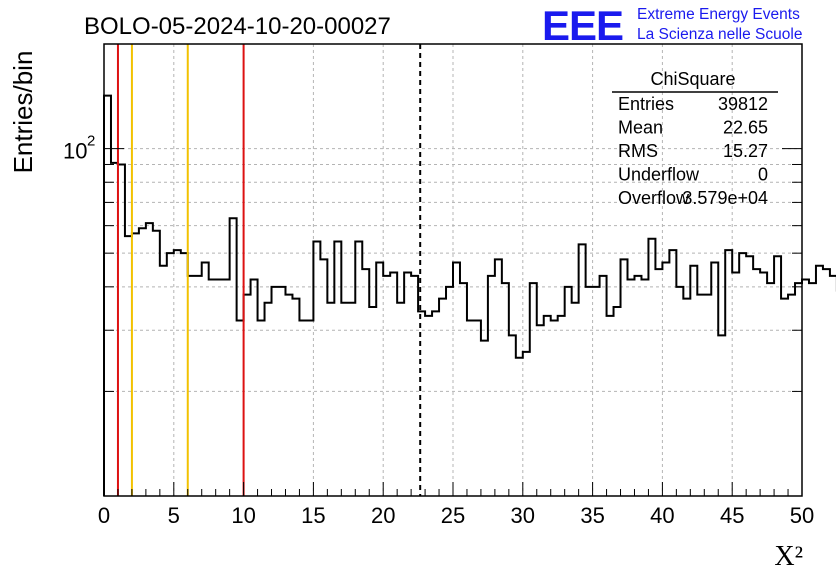 The image size is (836, 577). Describe the element at coordinates (745, 128) in the screenshot. I see `stats-value: 22.65` at that location.